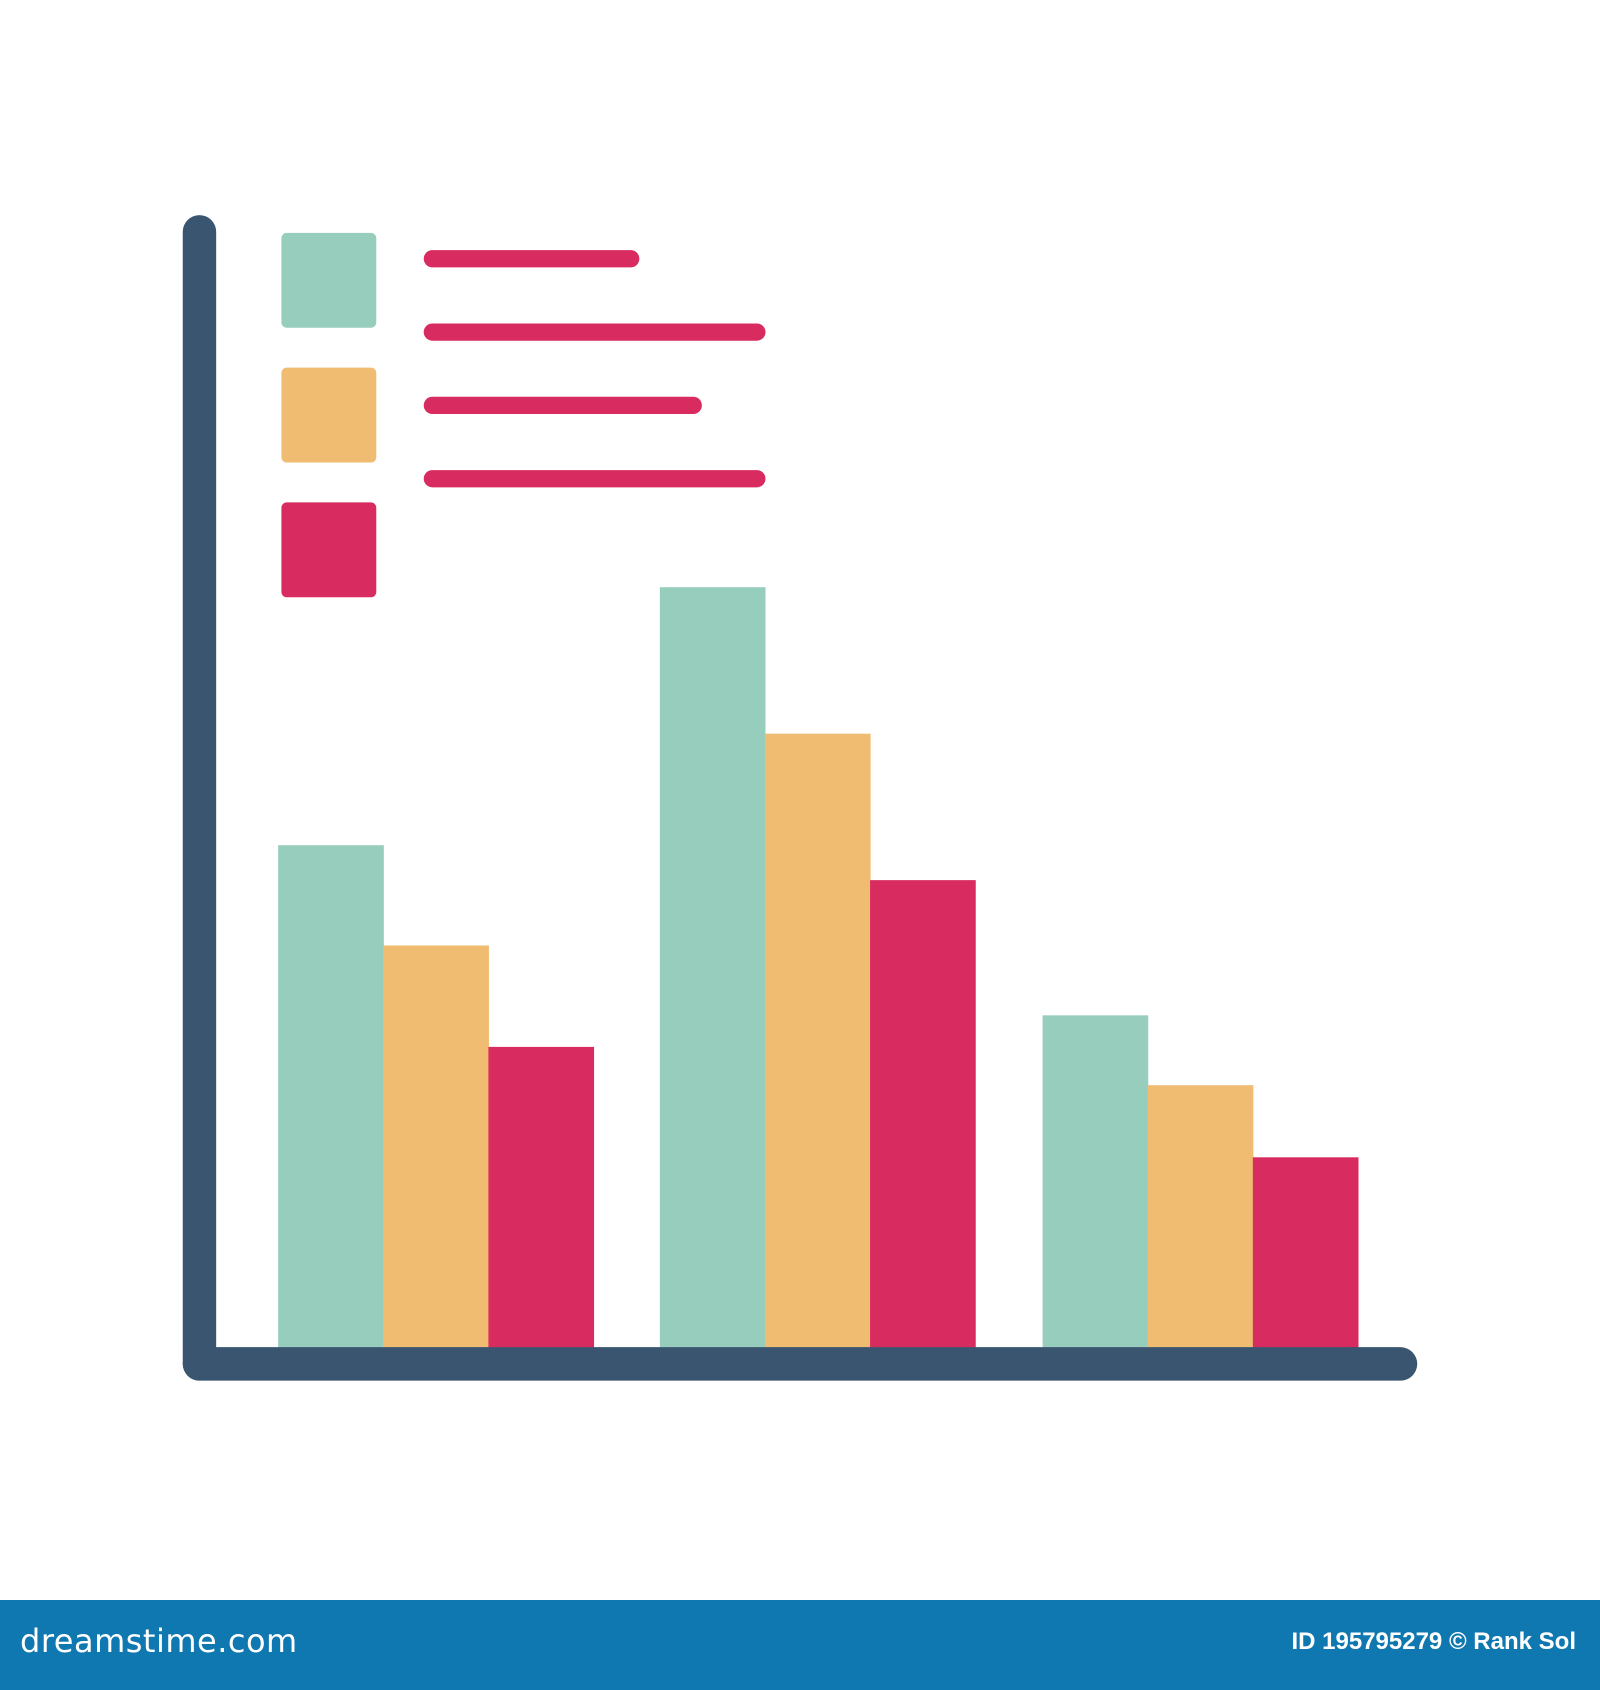  I want to click on bar-series3-group1, so click(541, 1197).